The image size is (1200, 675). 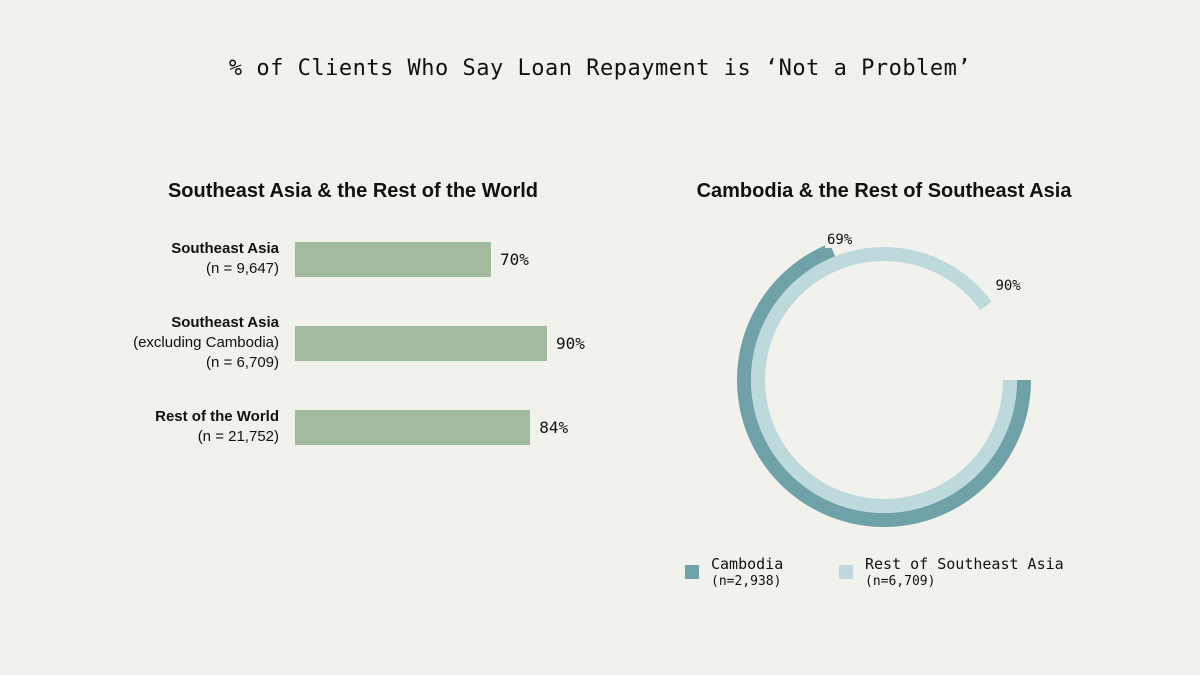 I want to click on legend-swatch-cambodia, so click(x=692, y=572).